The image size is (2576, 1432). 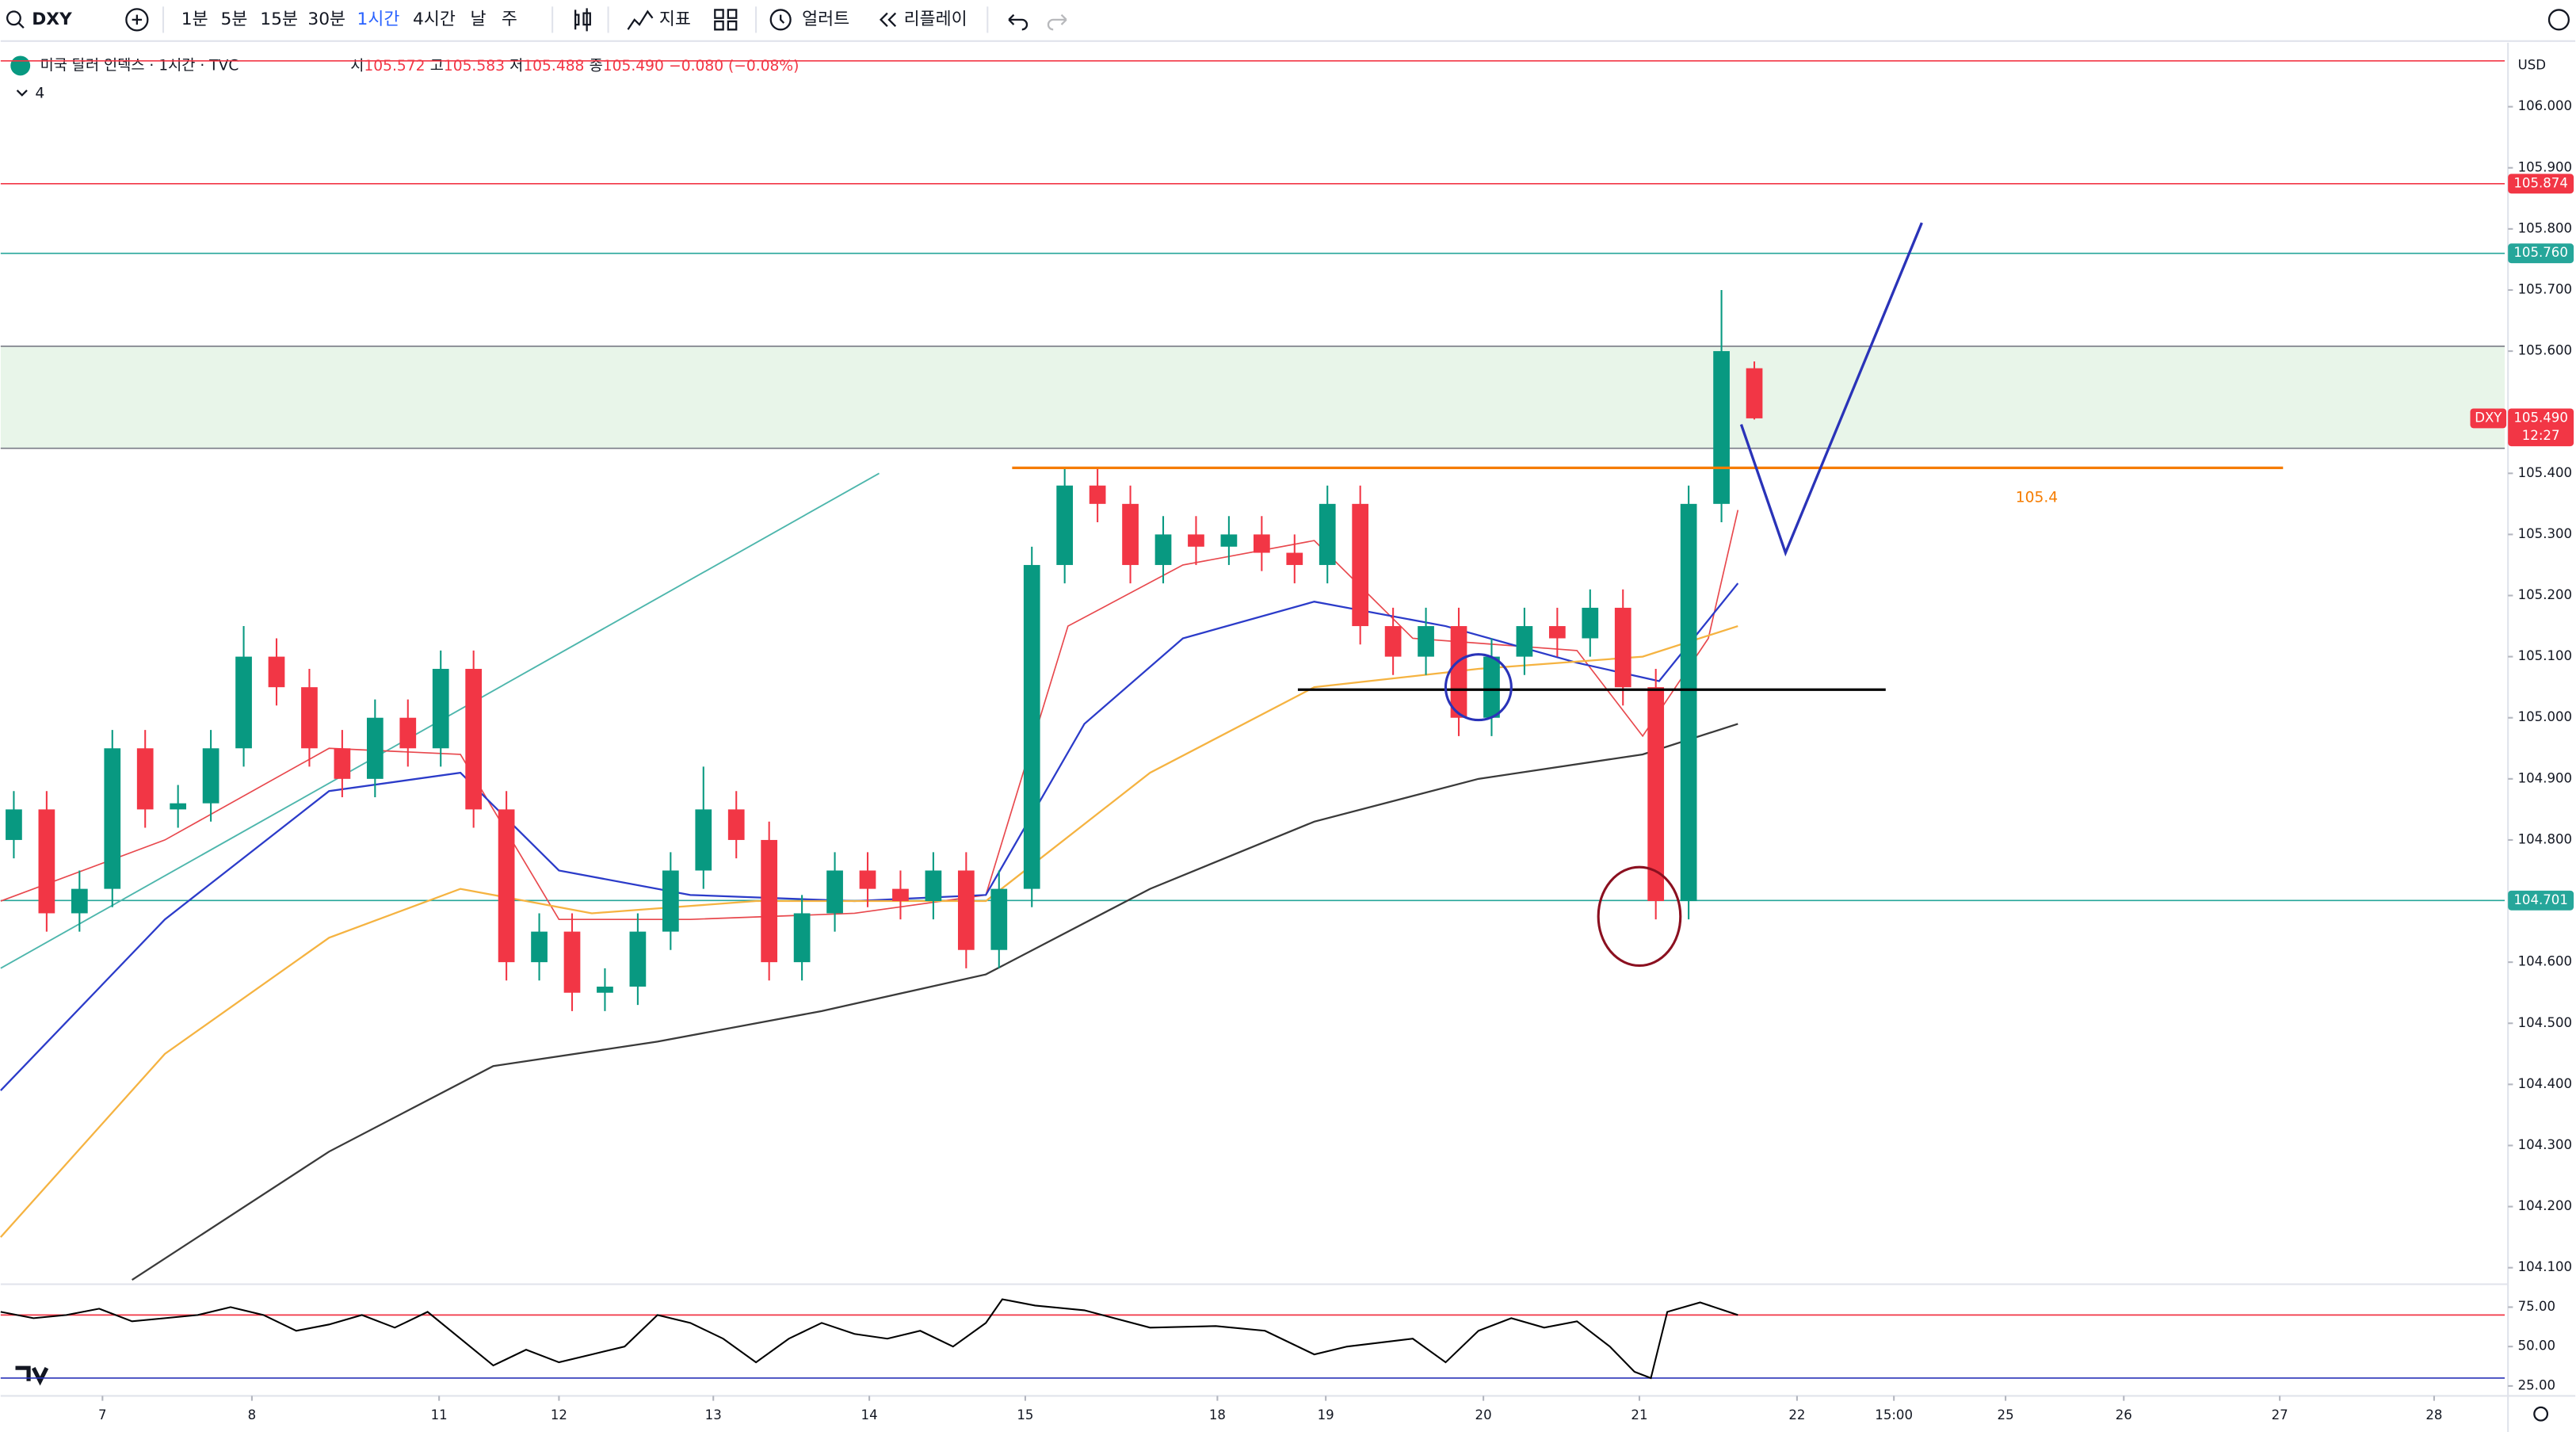 I want to click on y-tick-label: 105.800, so click(x=2545, y=227).